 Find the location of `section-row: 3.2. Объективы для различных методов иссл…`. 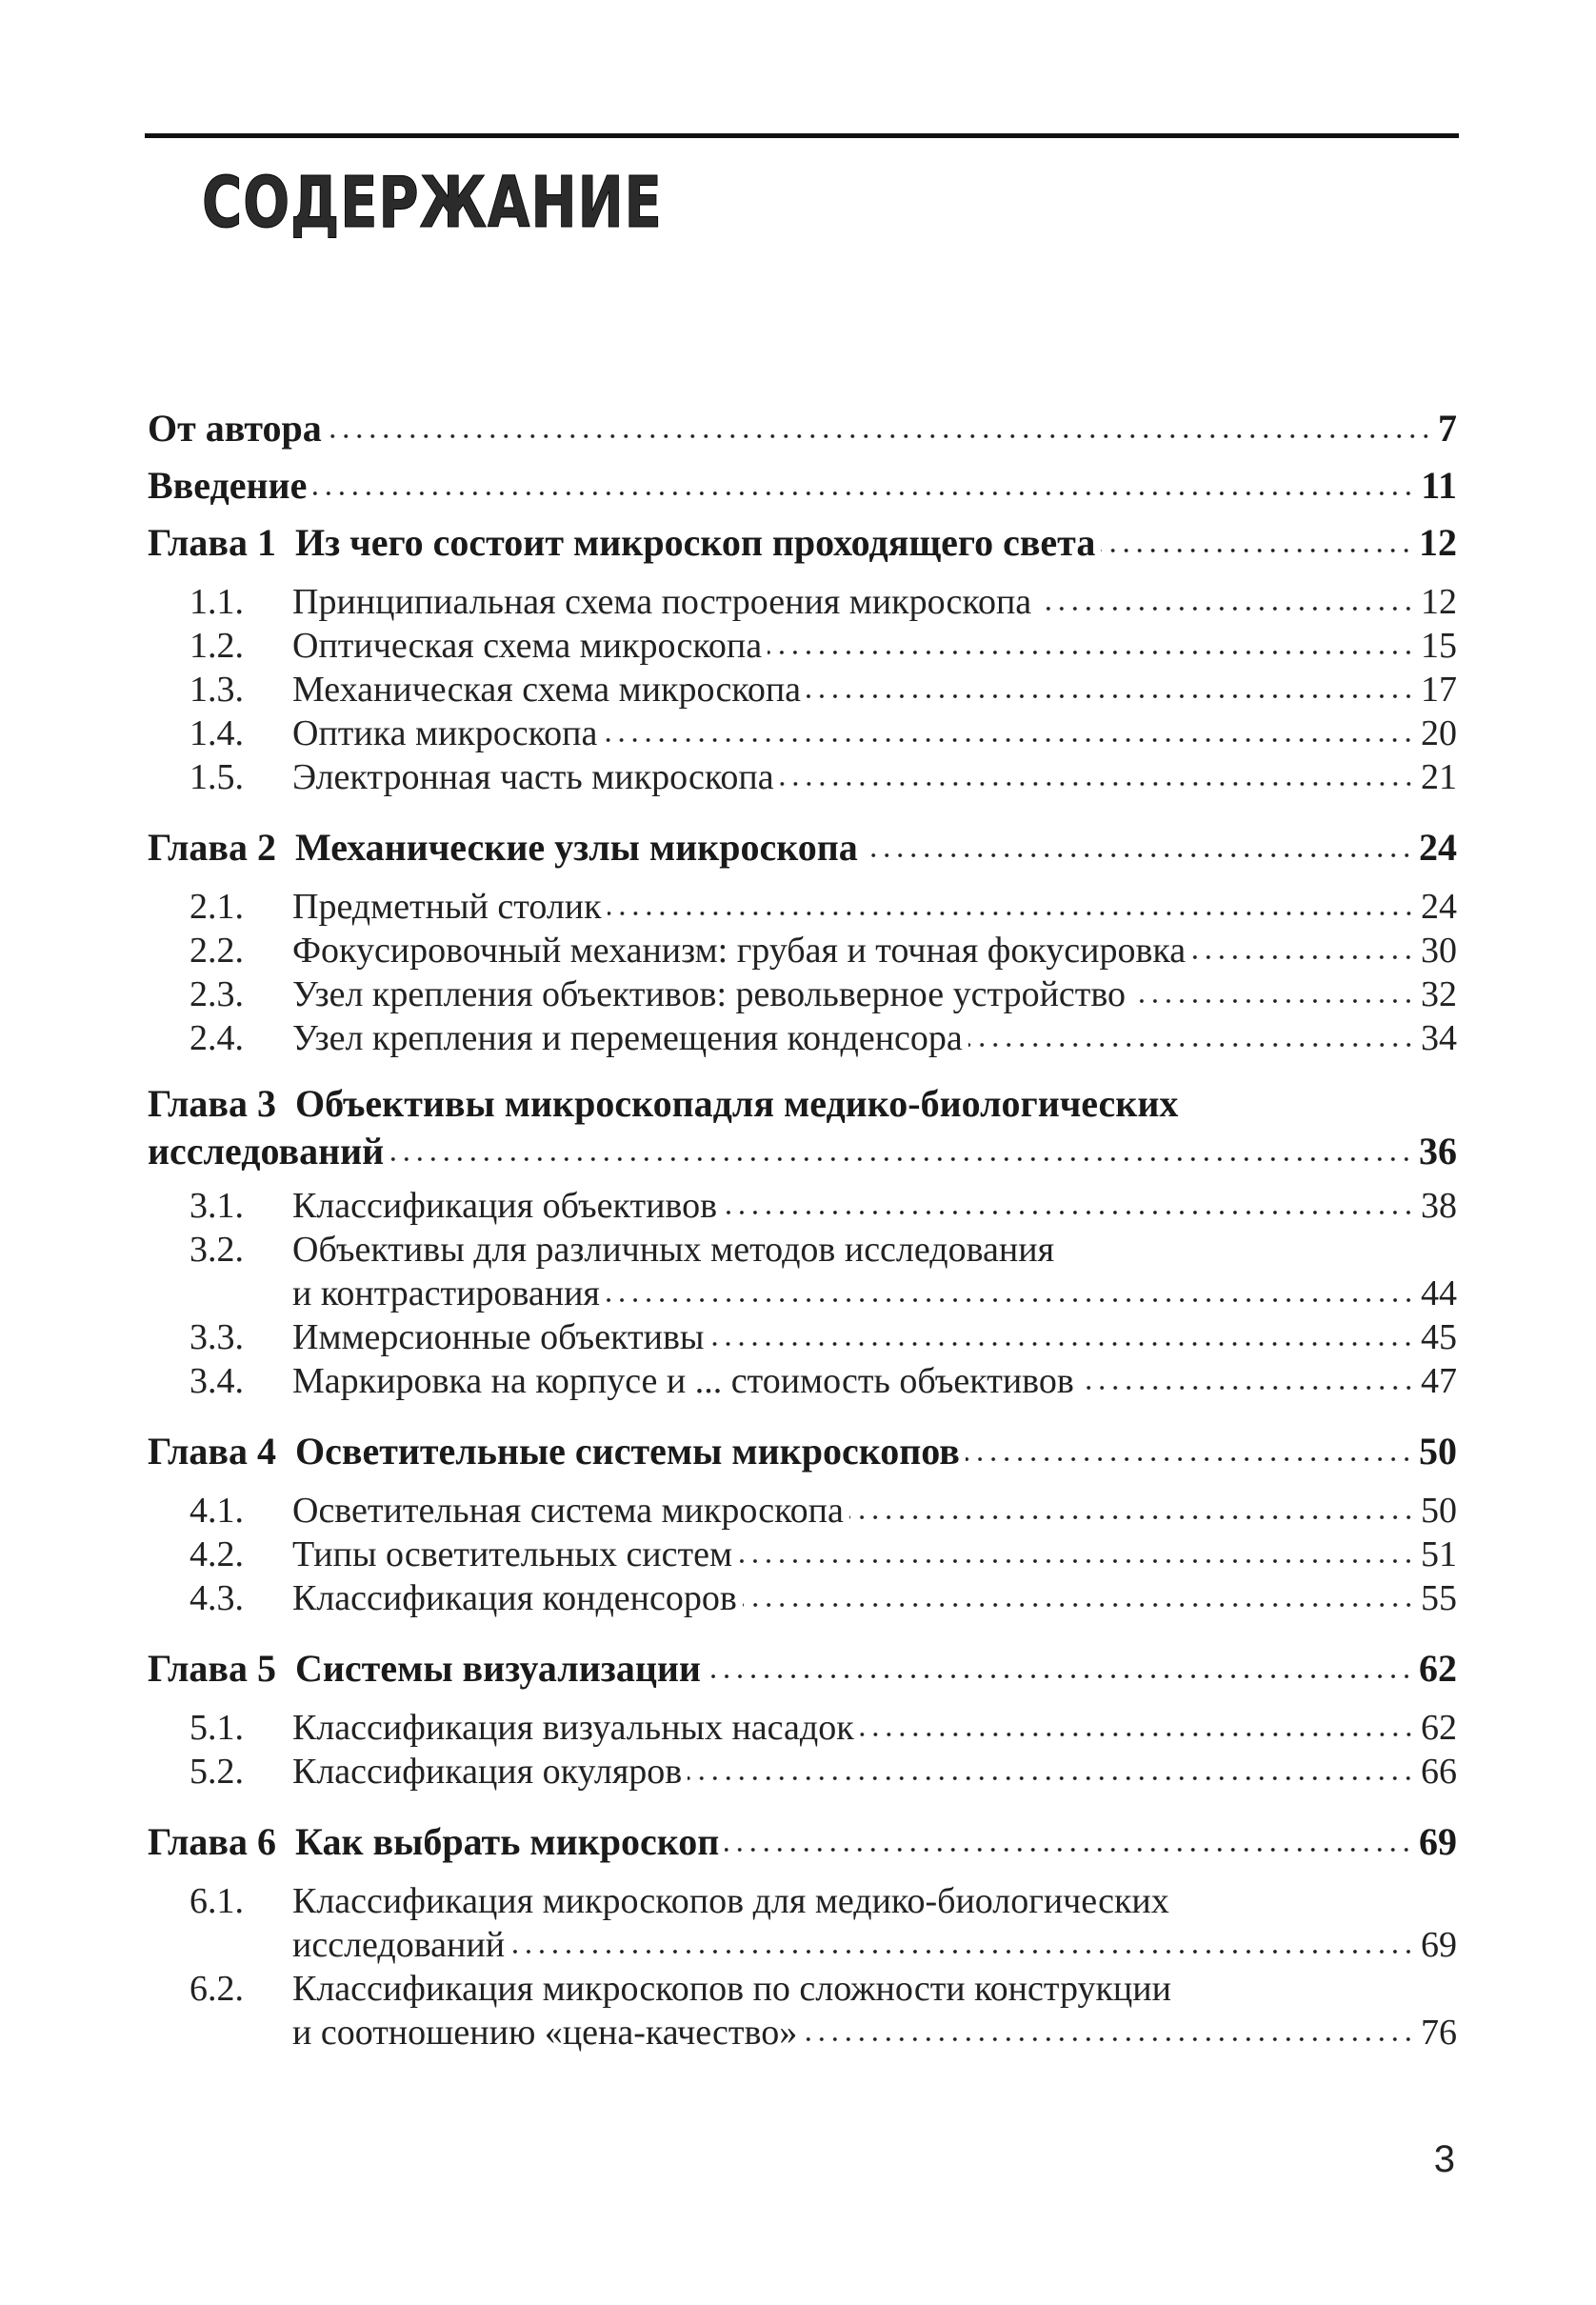

section-row: 3.2. Объективы для различных методов иссл… is located at coordinates (802, 1250).